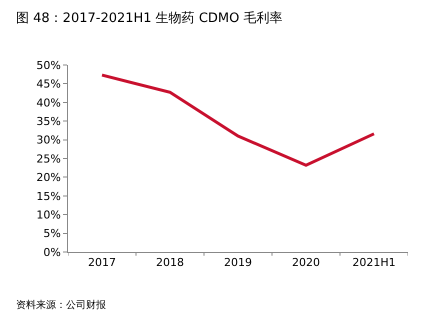 This screenshot has height=320, width=438. Describe the element at coordinates (102, 263) in the screenshot. I see `x-tick-label: 2017` at that location.